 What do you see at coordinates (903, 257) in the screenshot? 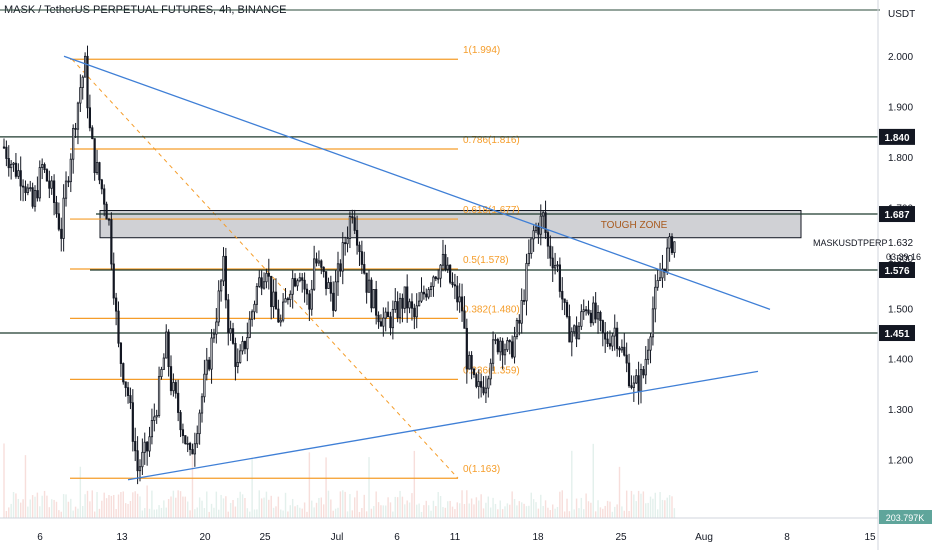
I see `countdown-label: 03:39:16` at bounding box center [903, 257].